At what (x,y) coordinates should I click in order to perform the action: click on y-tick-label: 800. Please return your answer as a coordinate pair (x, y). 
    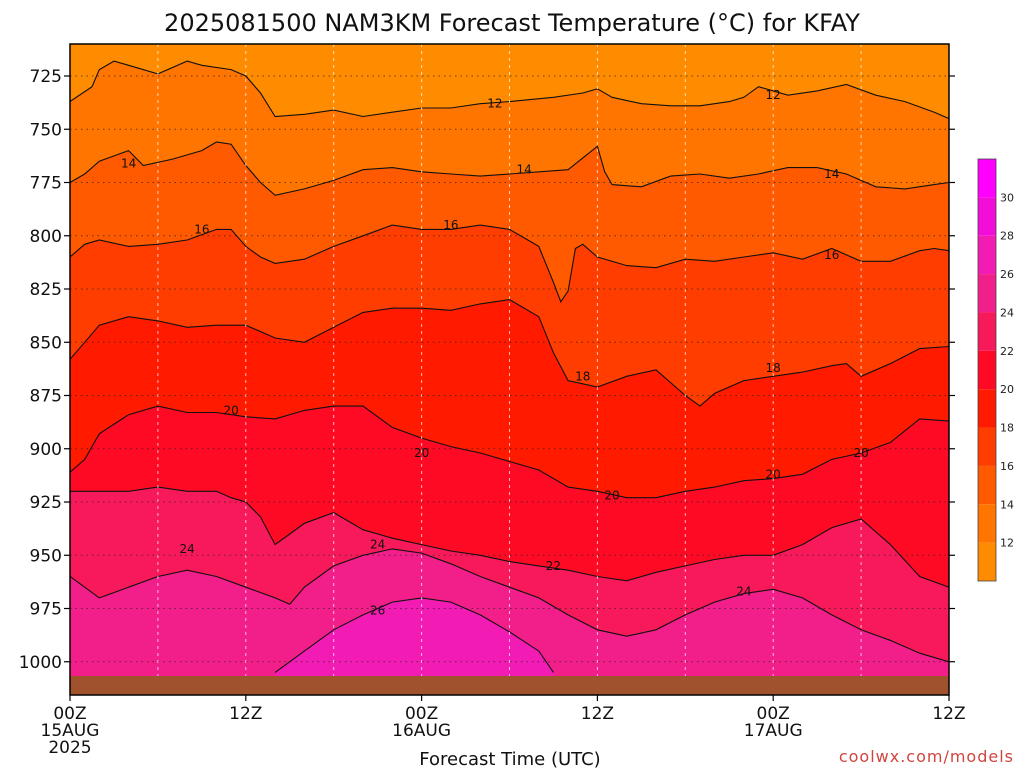
    Looking at the image, I should click on (46, 237).